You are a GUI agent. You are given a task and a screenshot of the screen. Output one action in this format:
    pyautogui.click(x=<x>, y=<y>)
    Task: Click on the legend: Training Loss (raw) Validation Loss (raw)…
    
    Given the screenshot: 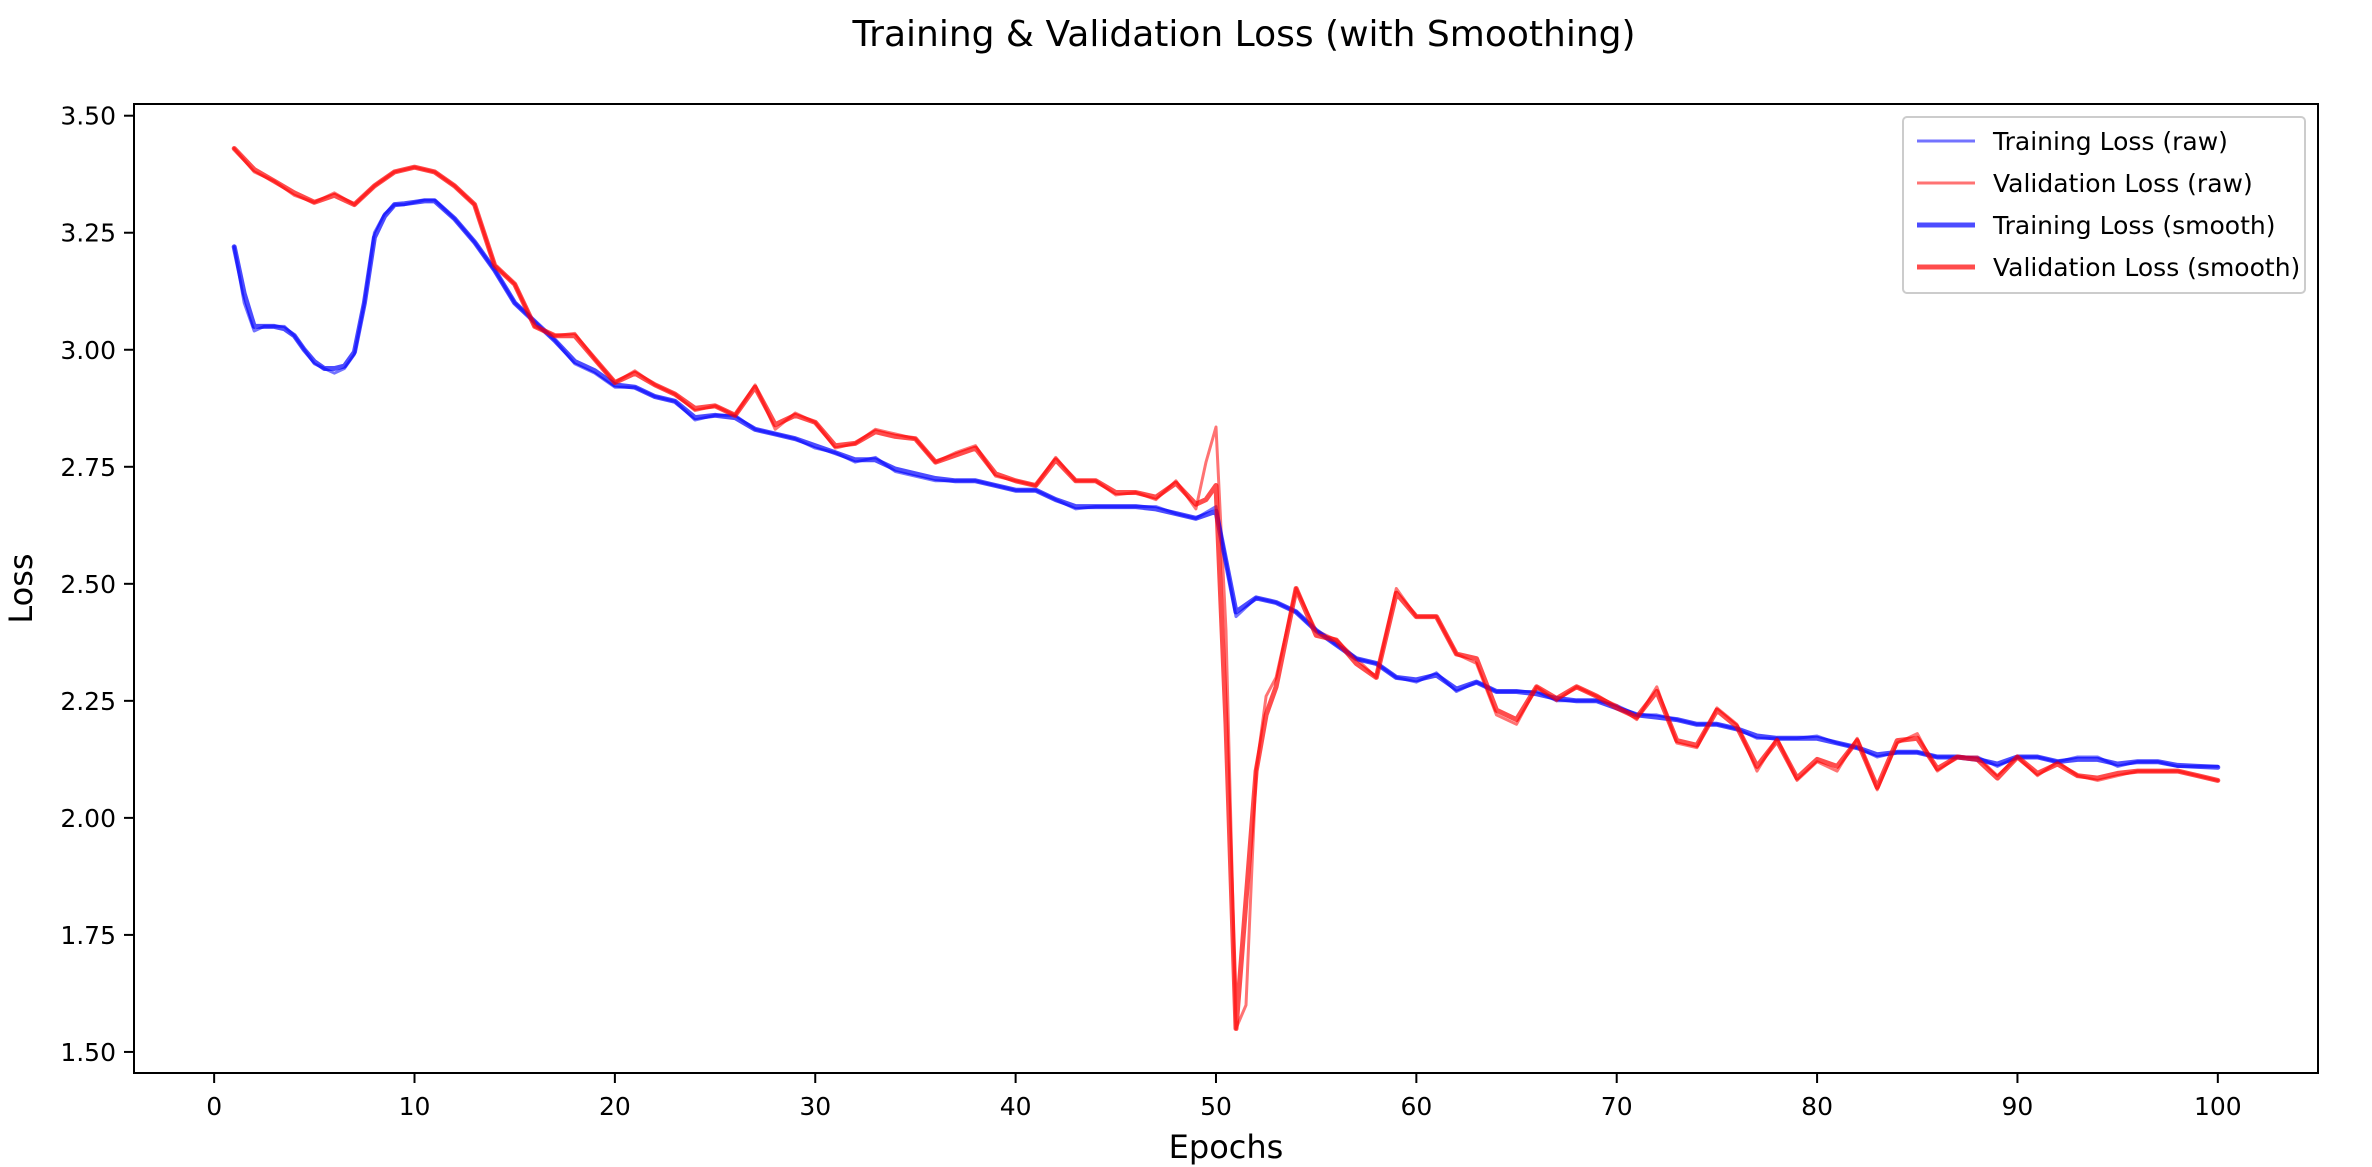 What is the action you would take?
    pyautogui.click(x=2104, y=205)
    